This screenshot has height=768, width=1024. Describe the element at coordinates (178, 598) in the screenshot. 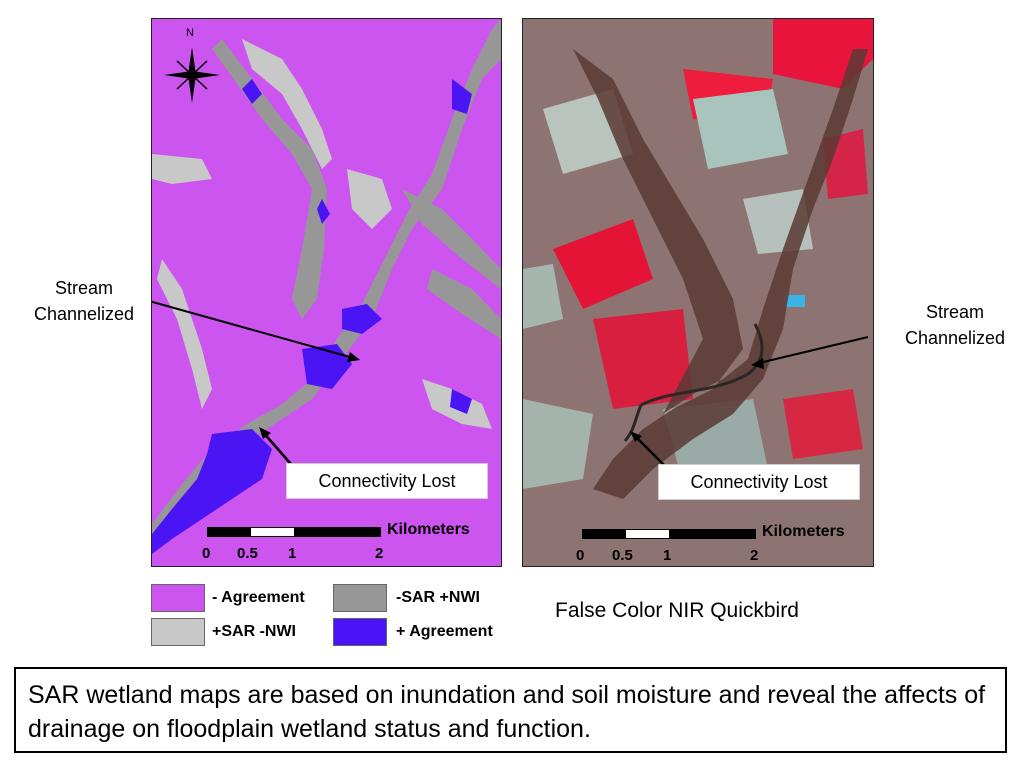

I see `legend-swatch-neg-agreement` at that location.